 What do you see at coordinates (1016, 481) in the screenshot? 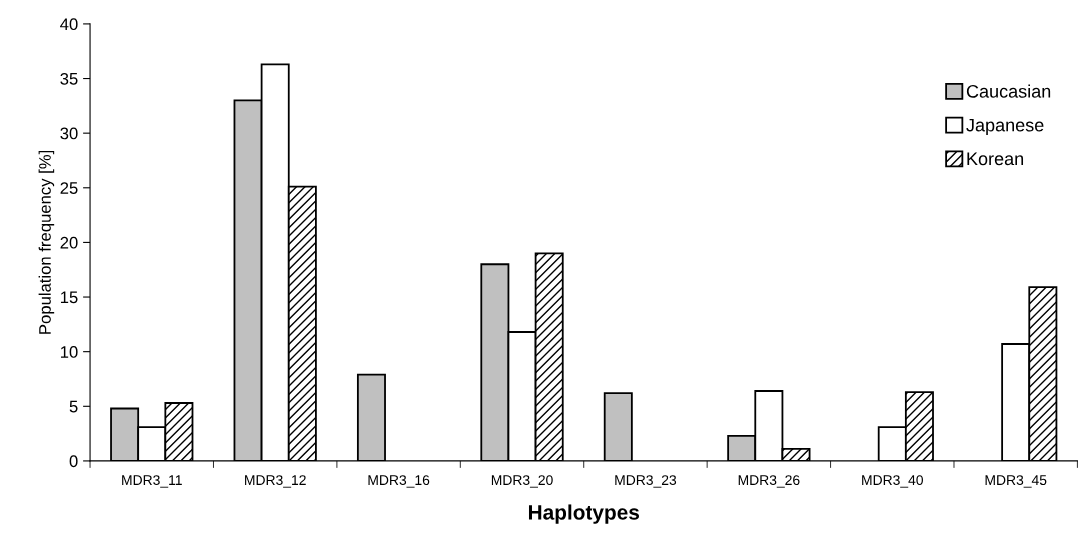
I see `x-tick-label: MDR3_45` at bounding box center [1016, 481].